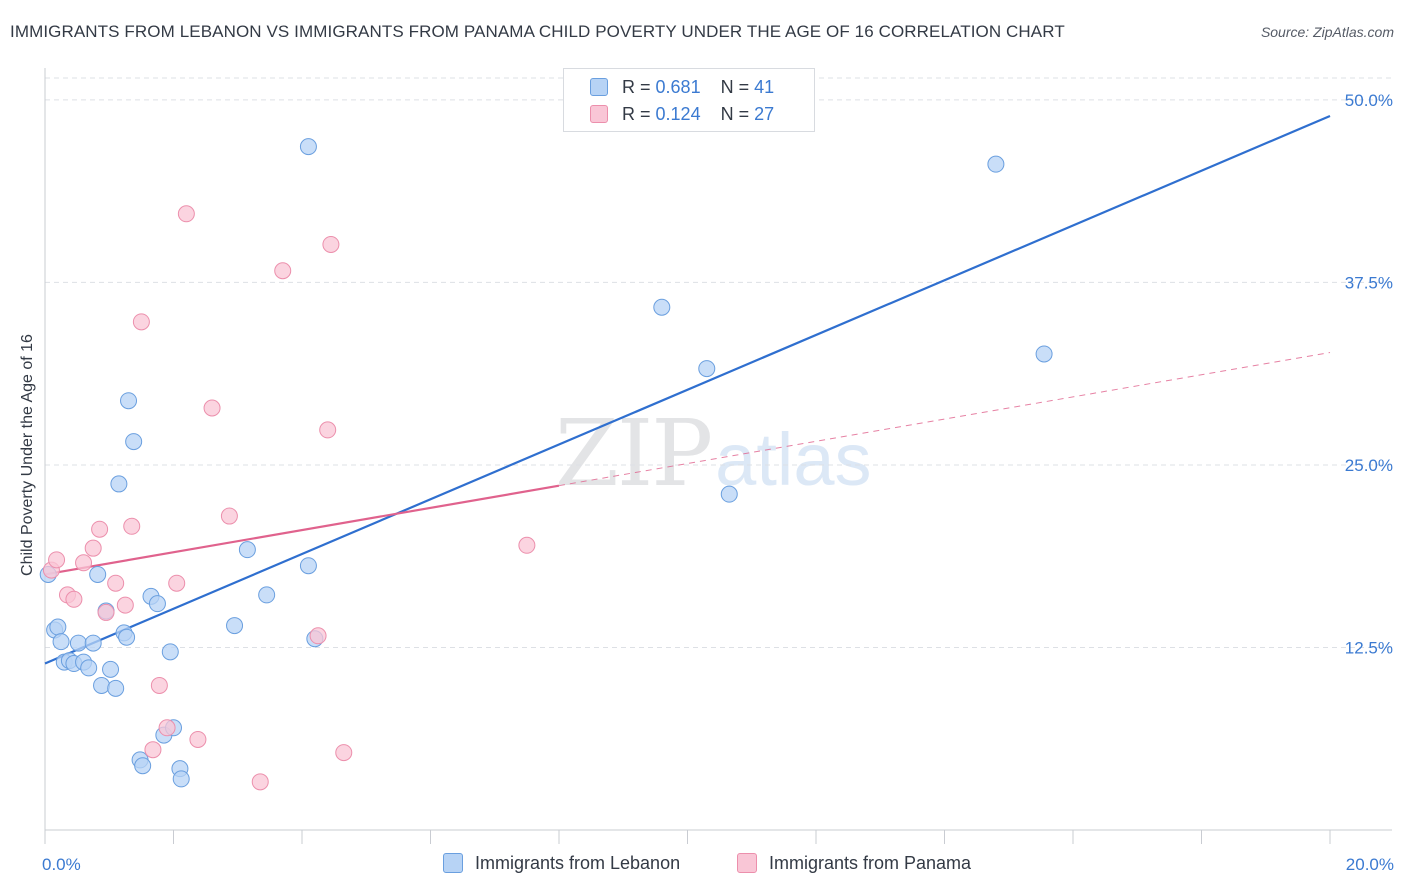 Image resolution: width=1406 pixels, height=892 pixels. What do you see at coordinates (747, 863) in the screenshot?
I see `bottom-legend-swatch-panama` at bounding box center [747, 863].